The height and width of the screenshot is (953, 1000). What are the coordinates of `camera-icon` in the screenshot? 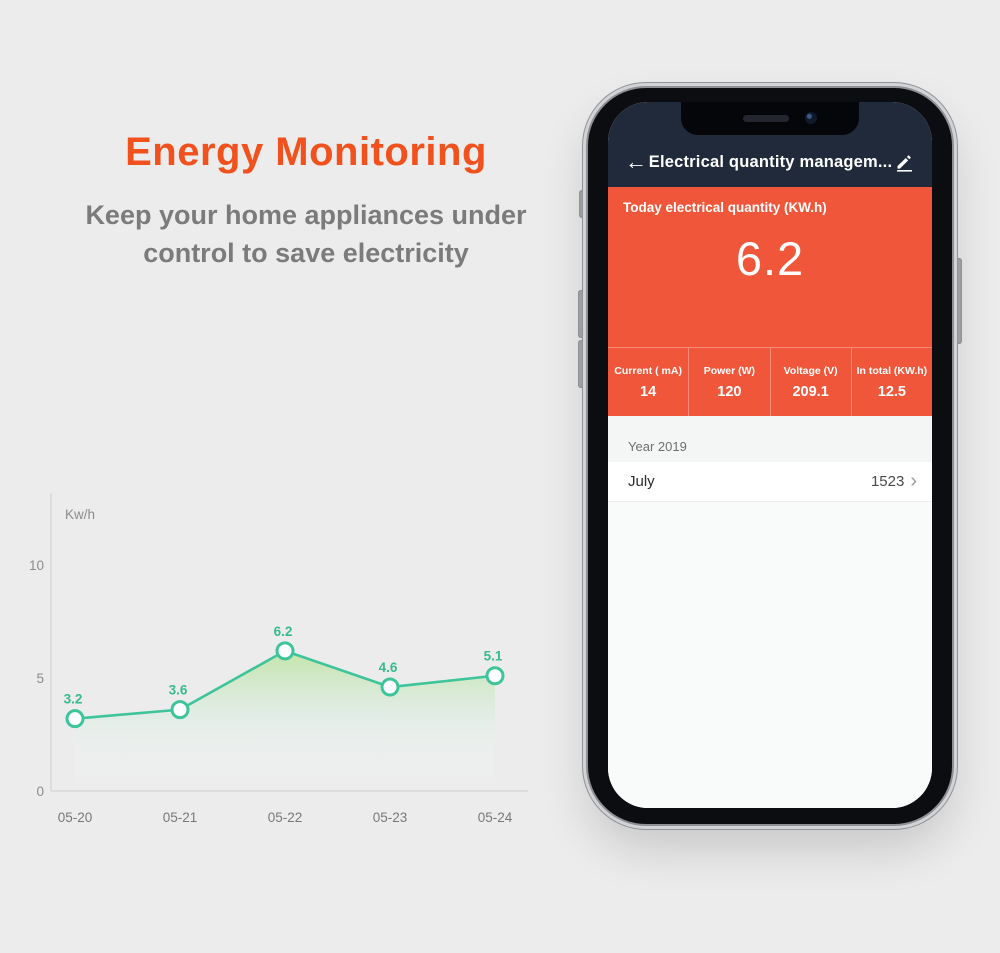 It's located at (811, 118).